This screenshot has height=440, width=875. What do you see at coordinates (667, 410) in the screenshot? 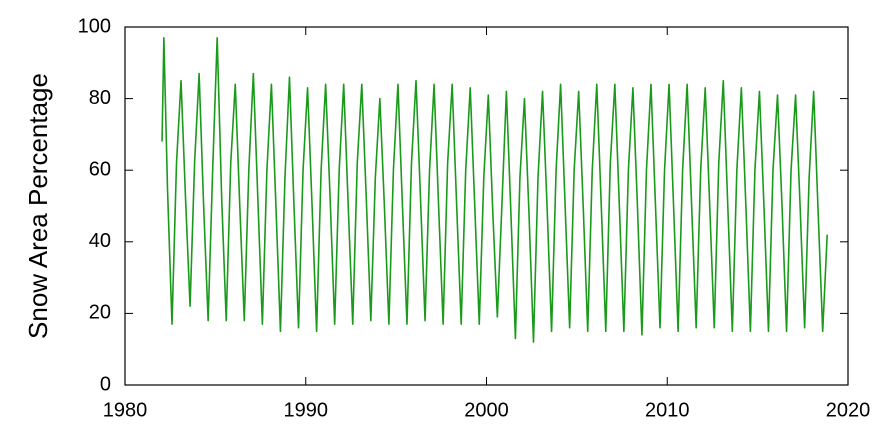
I see `x-tick-label: 2010` at bounding box center [667, 410].